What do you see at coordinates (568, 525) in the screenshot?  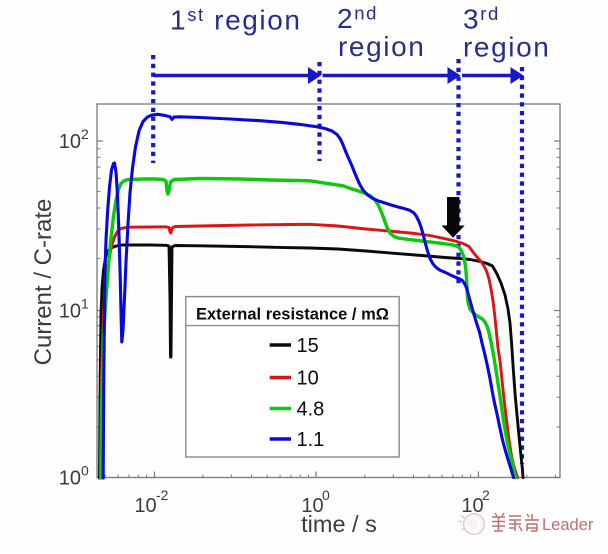 I see `svg-text: Leader` at bounding box center [568, 525].